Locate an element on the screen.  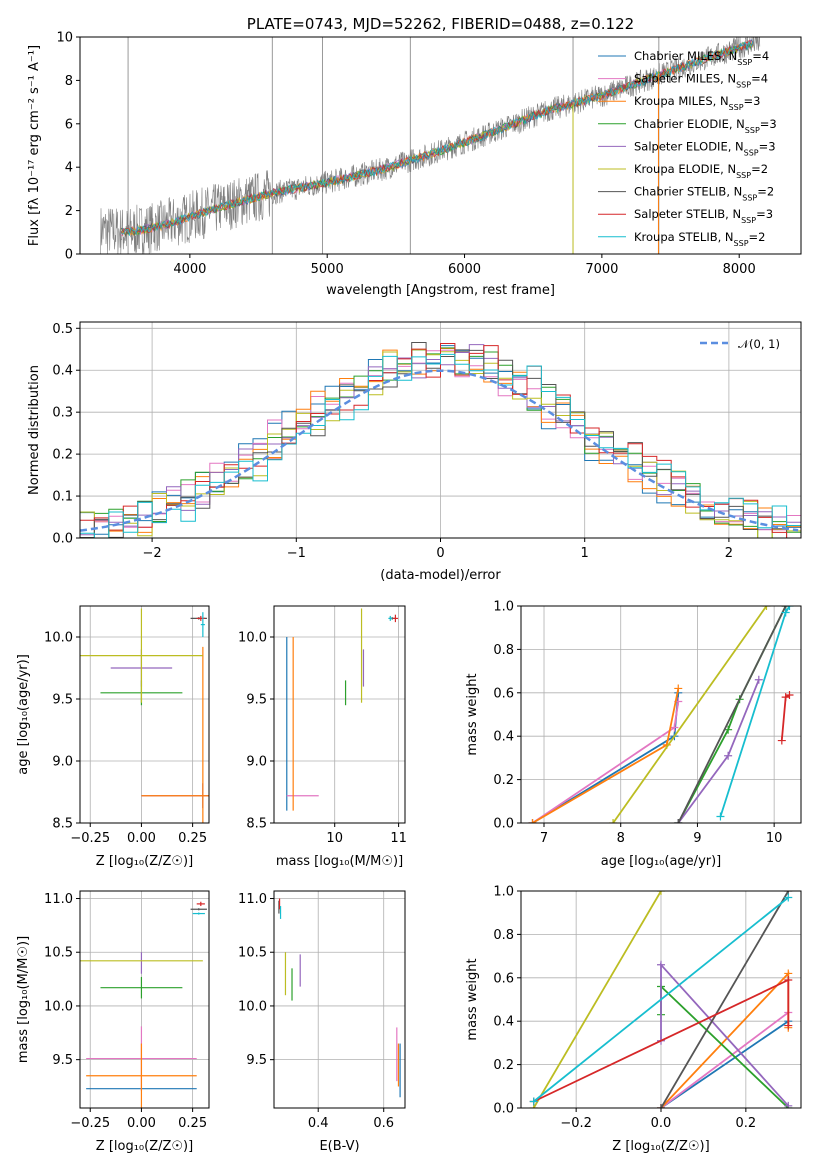
weight_vs_Z-frame is located at coordinates (661, 999).